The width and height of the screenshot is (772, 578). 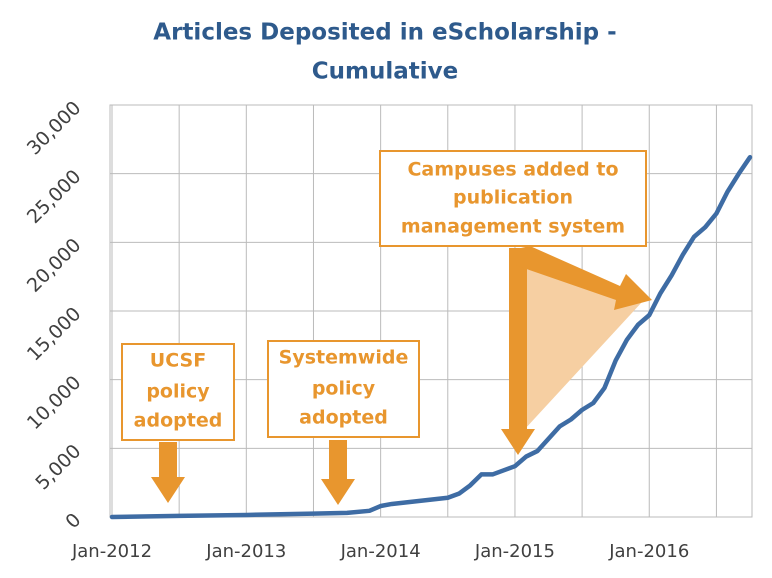 What do you see at coordinates (513, 227) in the screenshot?
I see `annotation-text: management system` at bounding box center [513, 227].